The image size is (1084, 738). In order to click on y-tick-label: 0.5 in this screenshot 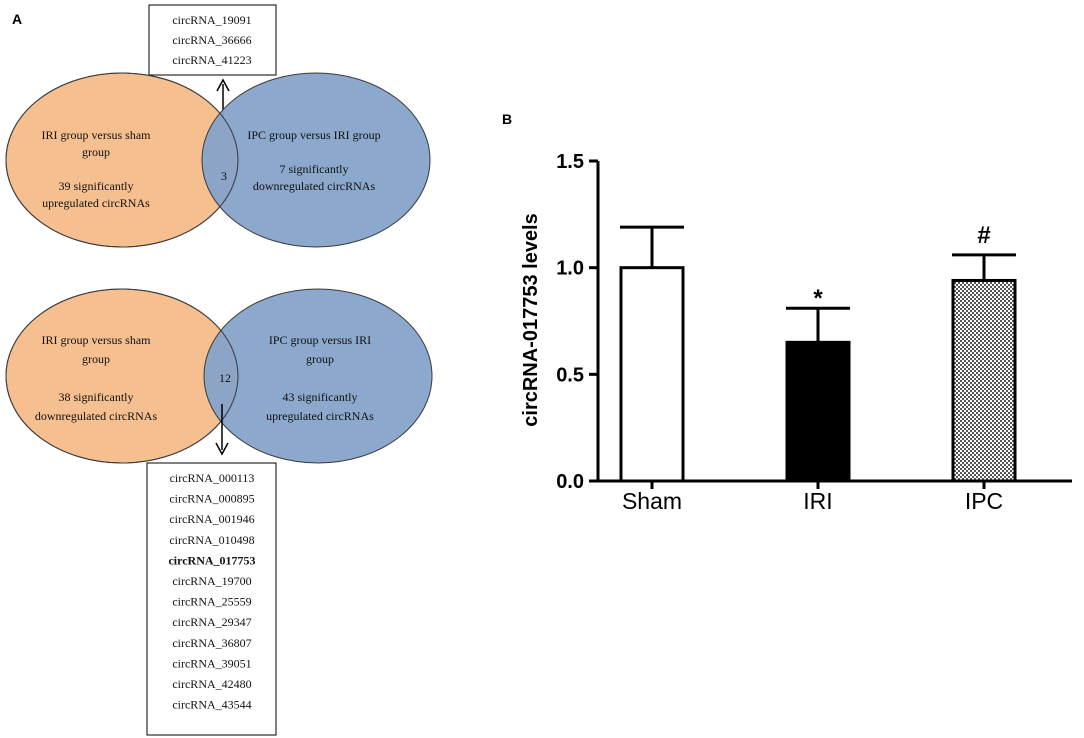, I will do `click(570, 375)`.